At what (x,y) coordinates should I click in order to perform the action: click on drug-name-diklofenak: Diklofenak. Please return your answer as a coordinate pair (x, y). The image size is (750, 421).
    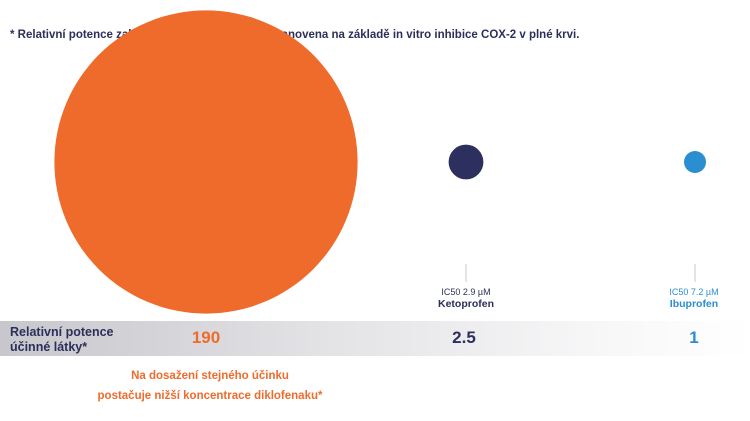
    Looking at the image, I should click on (206, 304).